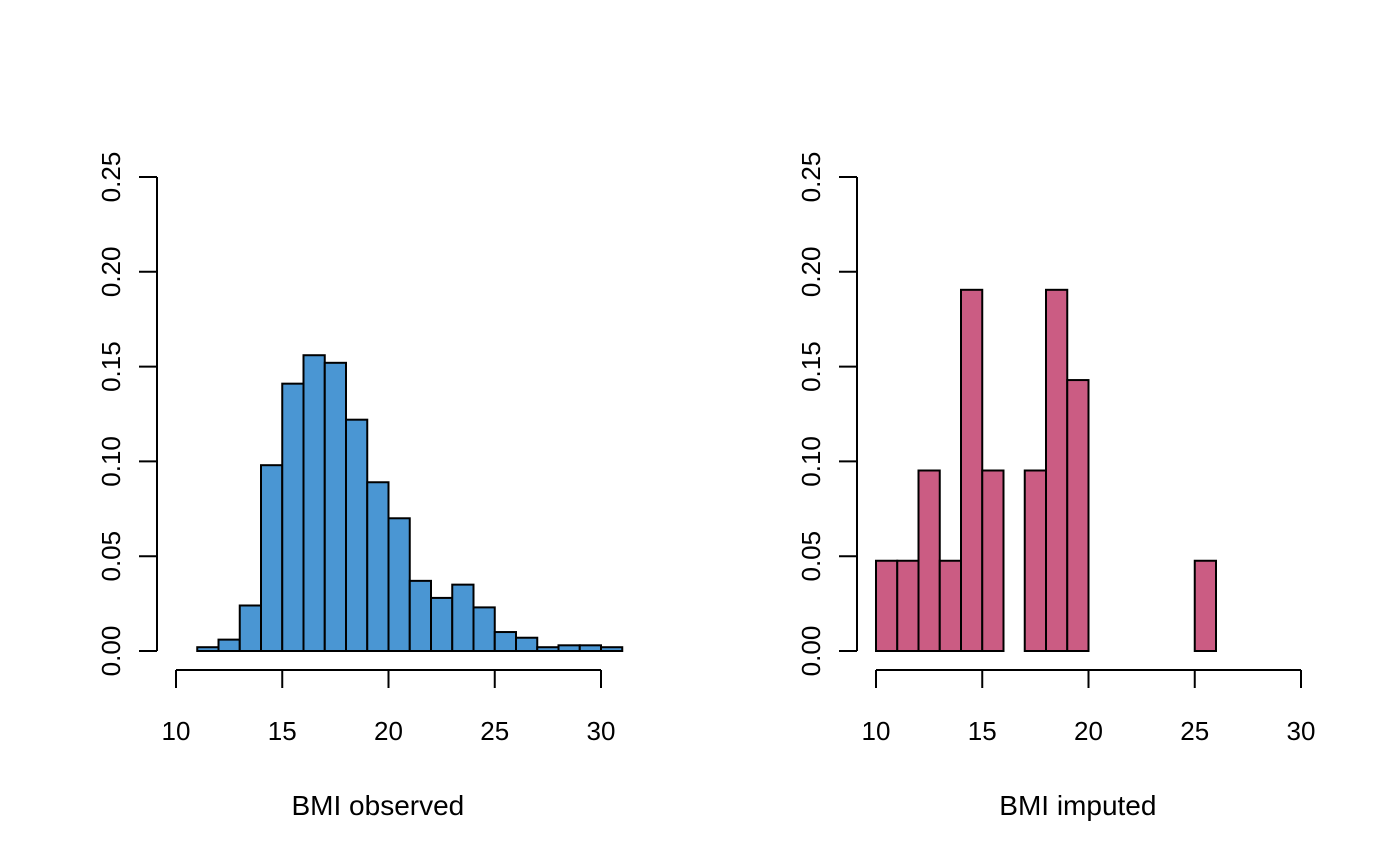 Image resolution: width=1400 pixels, height=866 pixels. Describe the element at coordinates (1077, 805) in the screenshot. I see `x-axis-title: BMI imputed` at that location.